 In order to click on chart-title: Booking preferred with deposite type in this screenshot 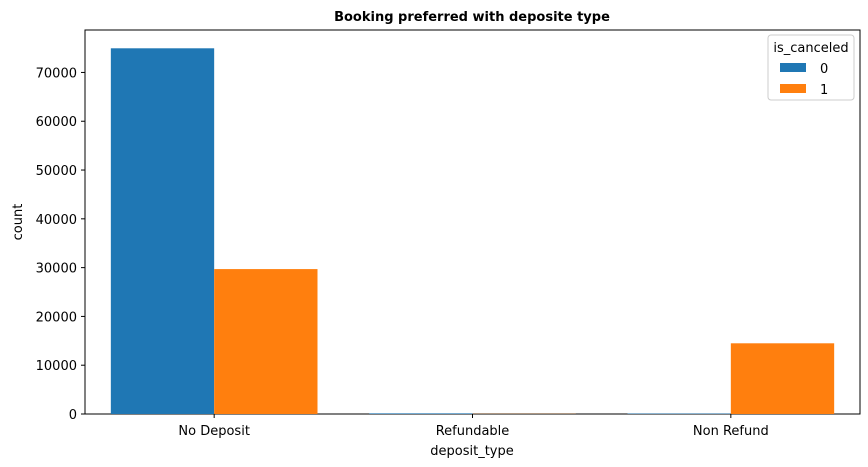, I will do `click(472, 17)`.